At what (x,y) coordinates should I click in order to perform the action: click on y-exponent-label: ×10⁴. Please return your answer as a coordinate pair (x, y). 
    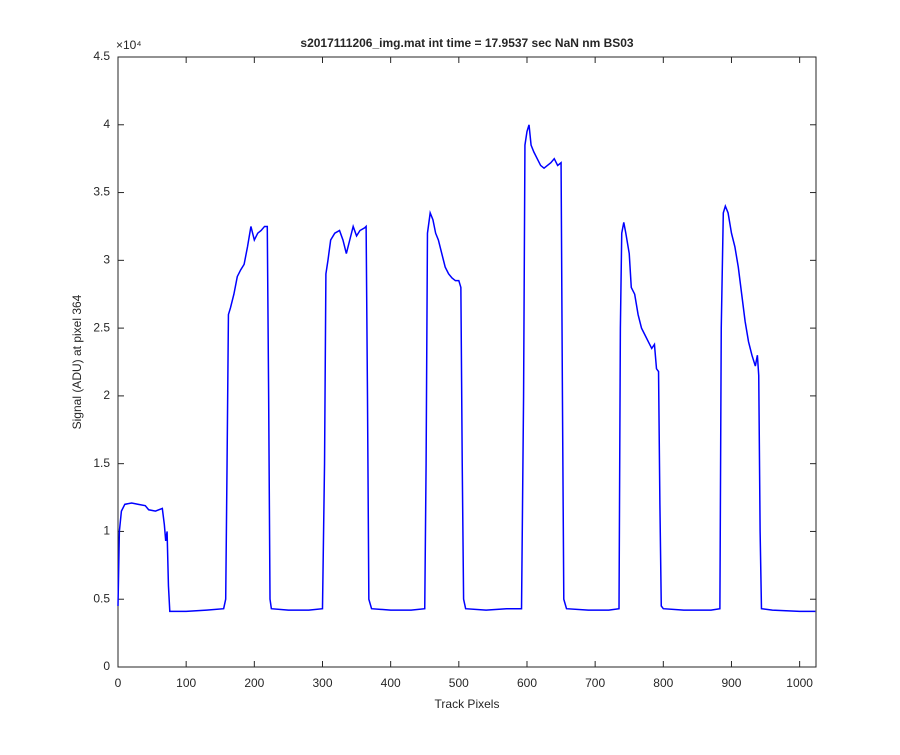
    Looking at the image, I should click on (129, 45).